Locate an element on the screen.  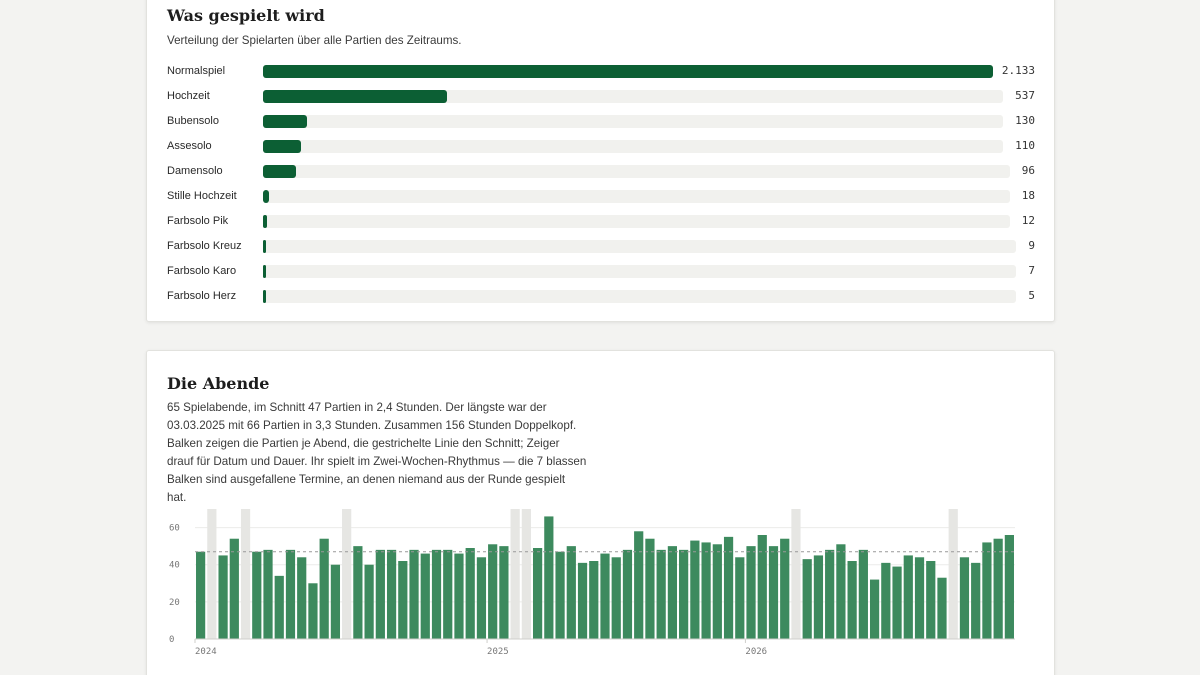
spielart-row: Stille Hochzeit 18 is located at coordinates (602, 196).